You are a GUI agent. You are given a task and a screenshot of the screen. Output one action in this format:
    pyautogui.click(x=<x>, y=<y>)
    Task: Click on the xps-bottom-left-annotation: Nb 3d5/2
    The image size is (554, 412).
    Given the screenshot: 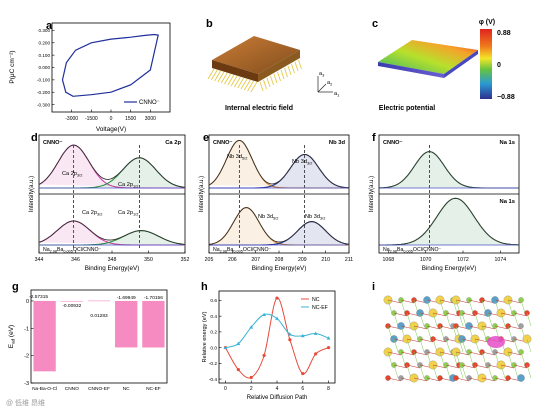 What is the action you would take?
    pyautogui.click(x=268, y=217)
    